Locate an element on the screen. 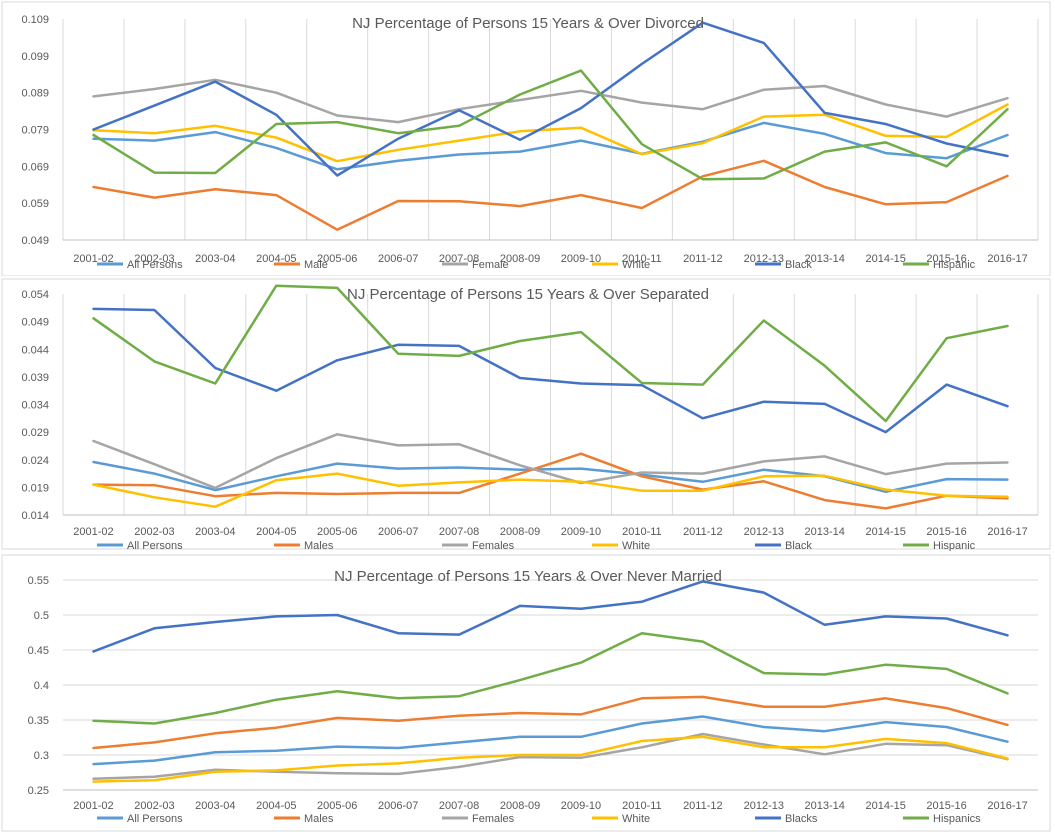 The height and width of the screenshot is (832, 1055). legend-item: Male is located at coordinates (301, 265).